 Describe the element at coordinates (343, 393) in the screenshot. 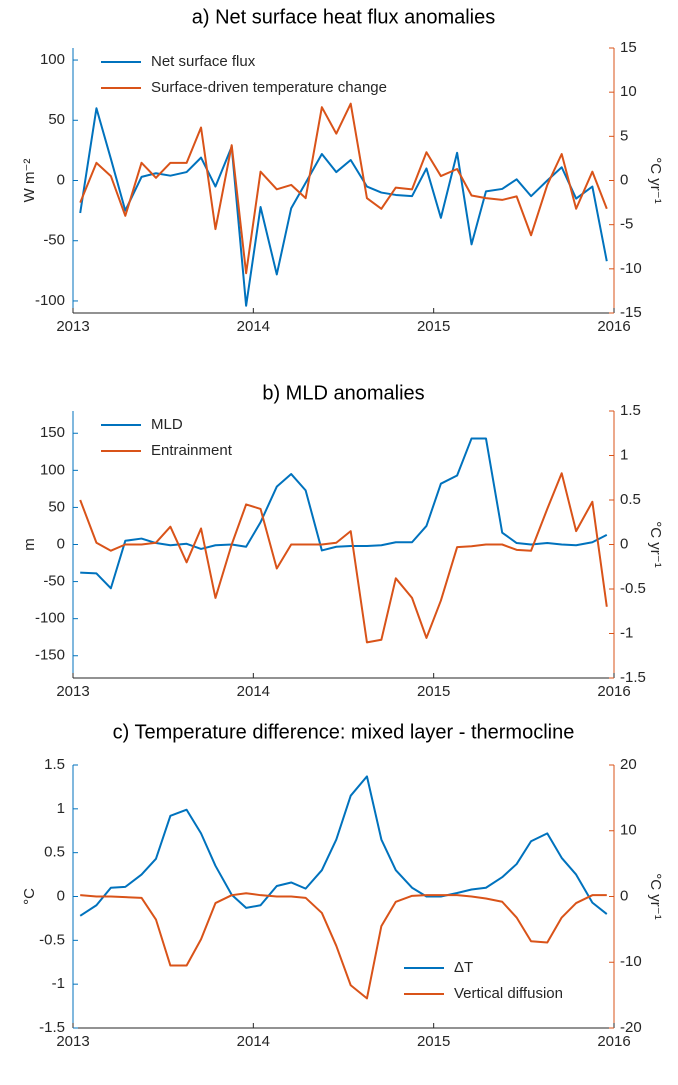

I see `panel-title: b) MLD anomalies` at that location.